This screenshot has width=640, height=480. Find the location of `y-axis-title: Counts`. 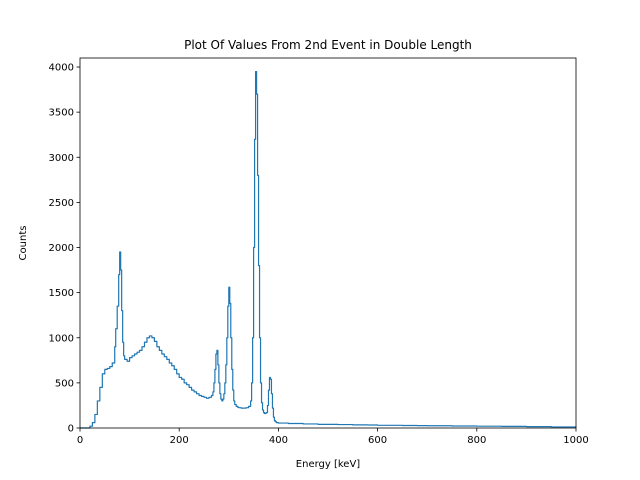

y-axis-title: Counts is located at coordinates (23, 243).